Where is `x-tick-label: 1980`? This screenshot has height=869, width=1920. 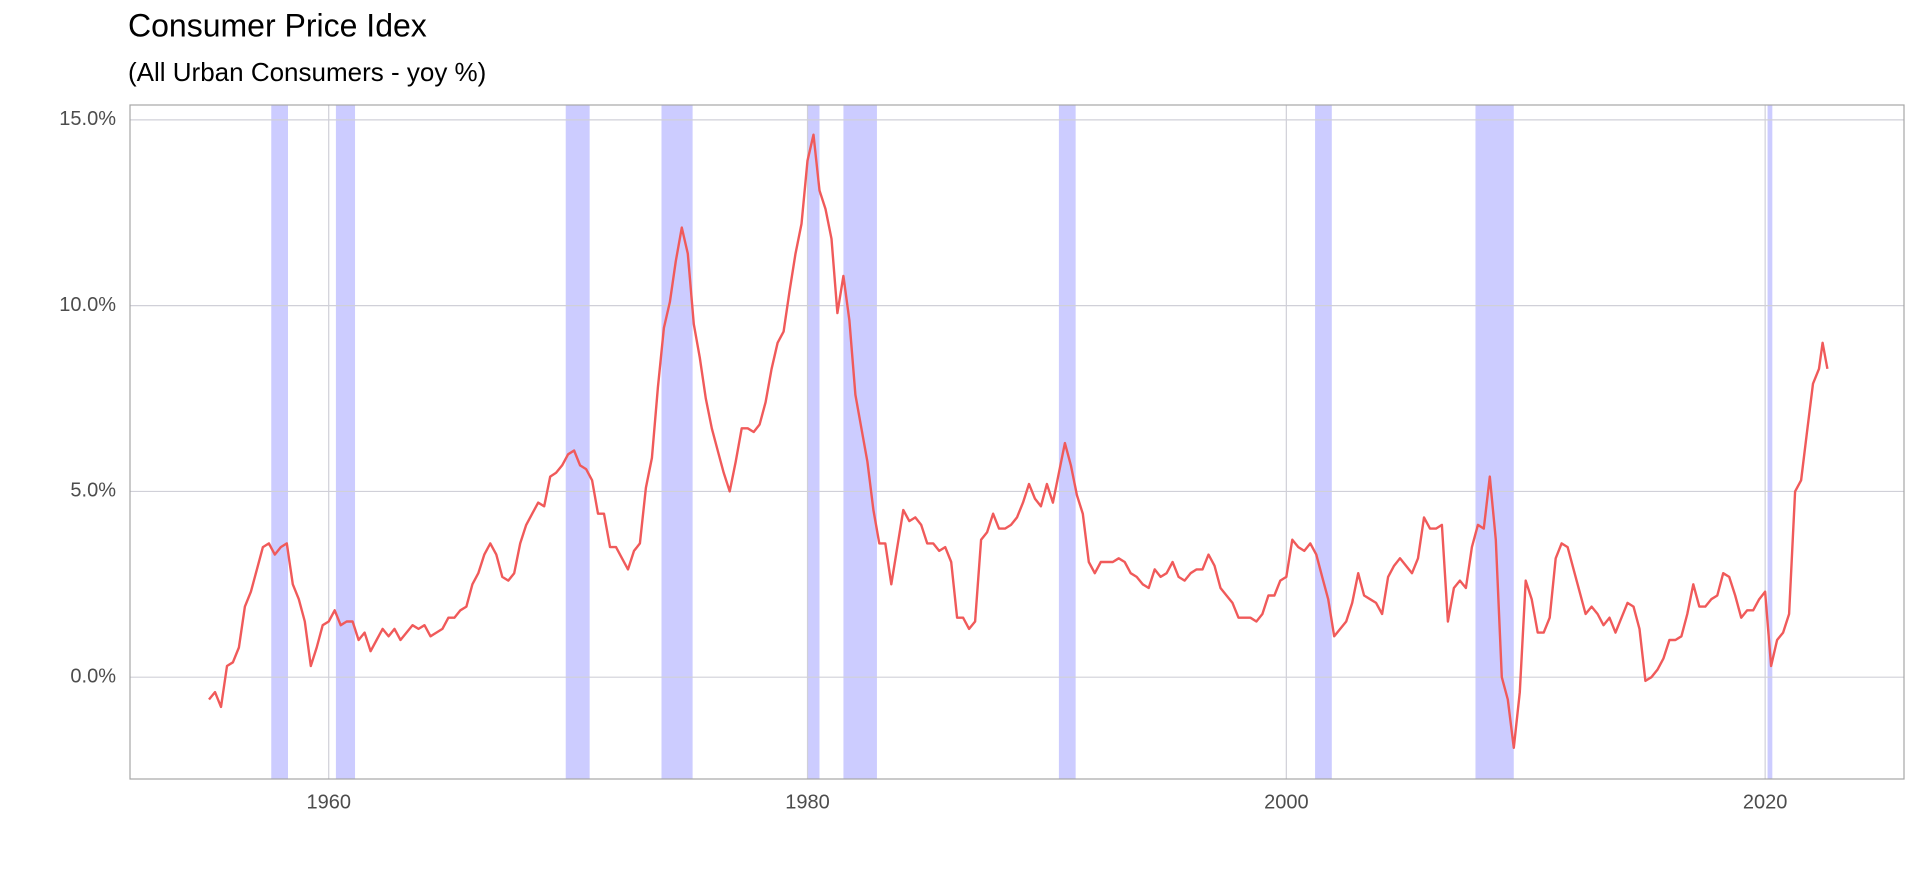
x-tick-label: 1980 is located at coordinates (807, 802).